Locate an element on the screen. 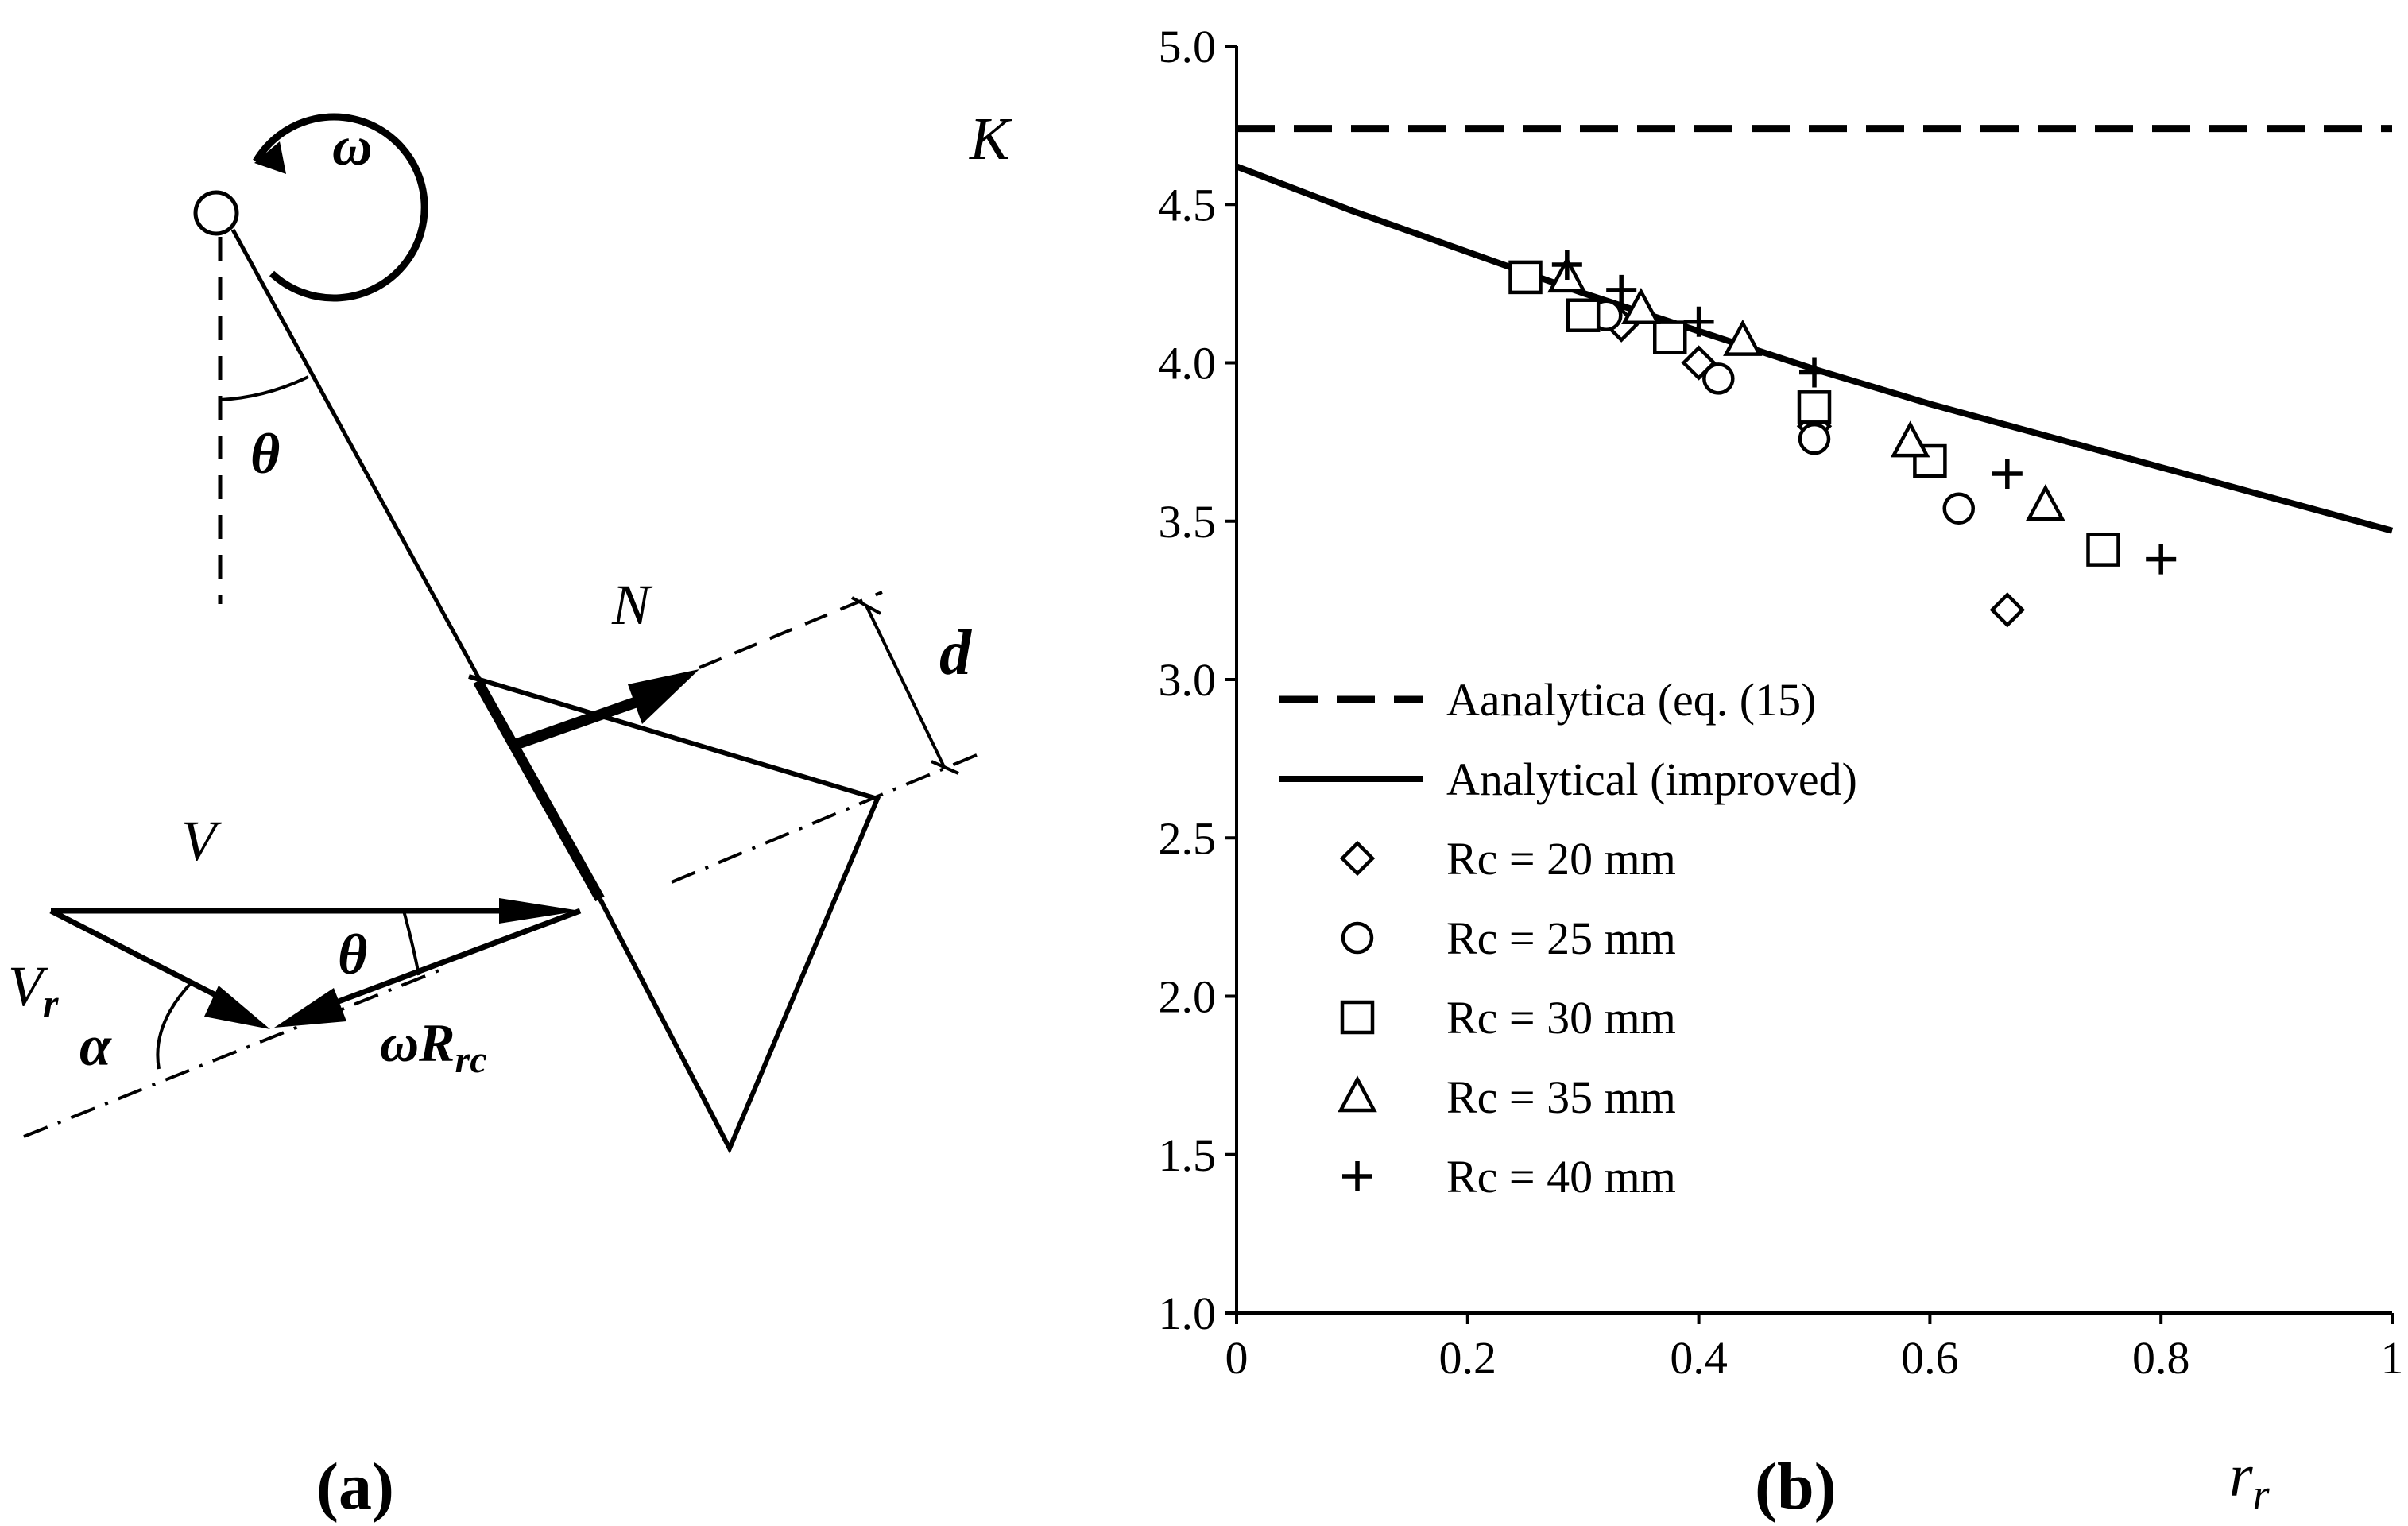  apex-dashdot-line is located at coordinates (827, 818).